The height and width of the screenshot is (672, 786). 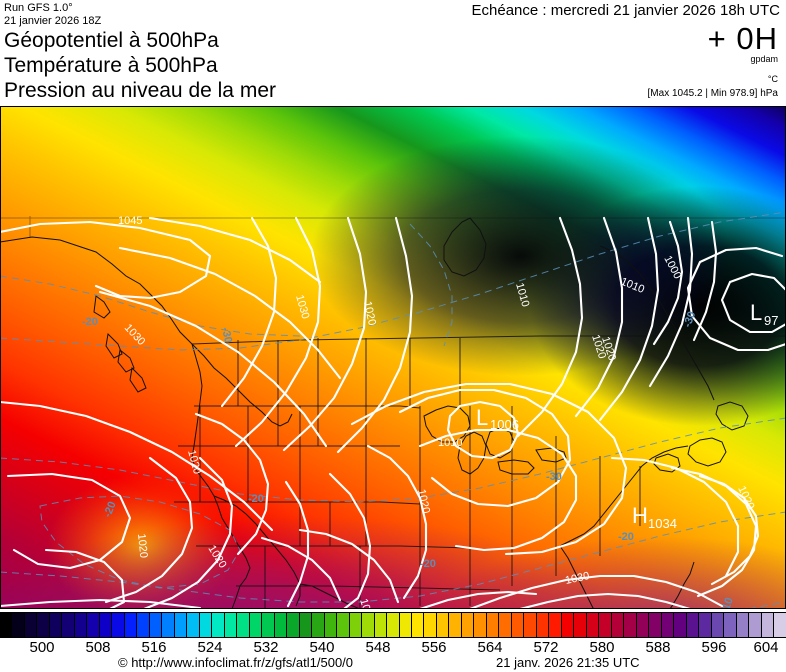 What do you see at coordinates (140, 90) in the screenshot?
I see `chart-title-pressure: Pression au niveau de la mer` at bounding box center [140, 90].